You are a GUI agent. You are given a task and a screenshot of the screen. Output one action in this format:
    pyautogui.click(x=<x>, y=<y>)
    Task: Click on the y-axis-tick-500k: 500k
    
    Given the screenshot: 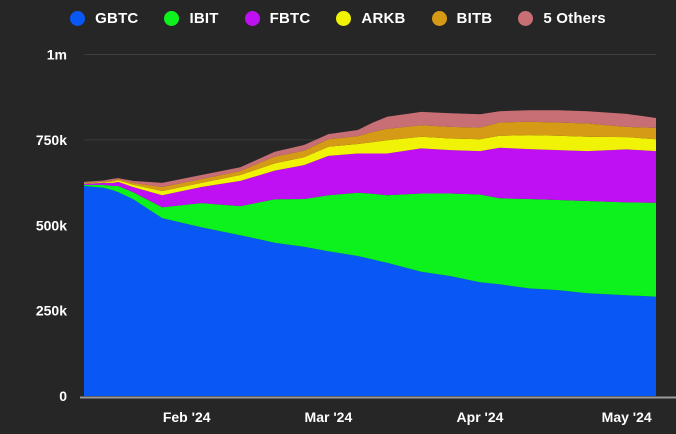 What is the action you would take?
    pyautogui.click(x=51, y=225)
    